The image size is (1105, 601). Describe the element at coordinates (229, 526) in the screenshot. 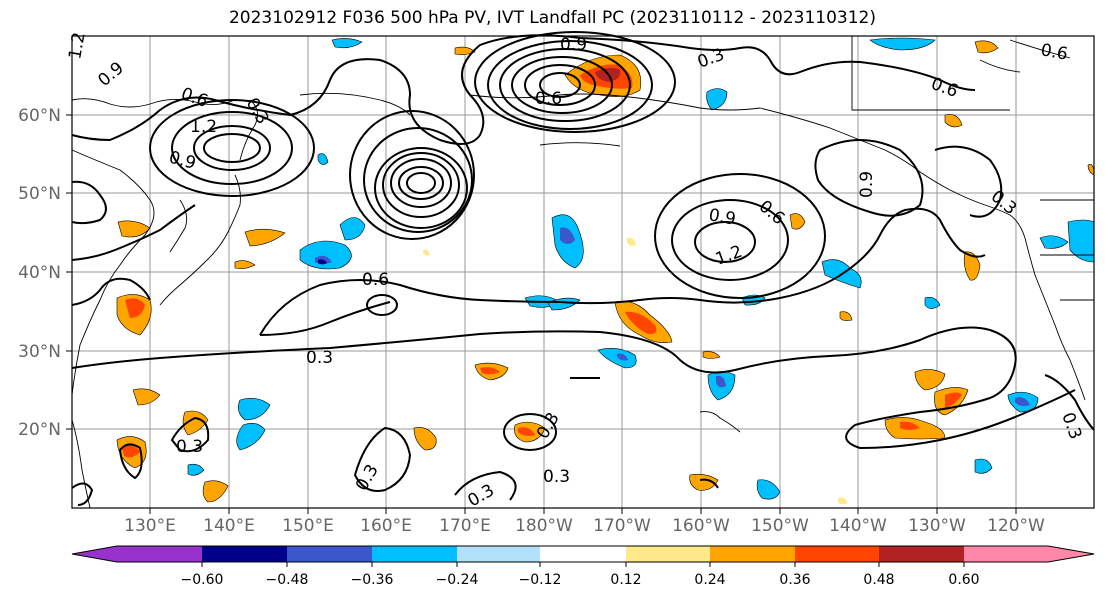

I see `lon-label: 140°E` at that location.